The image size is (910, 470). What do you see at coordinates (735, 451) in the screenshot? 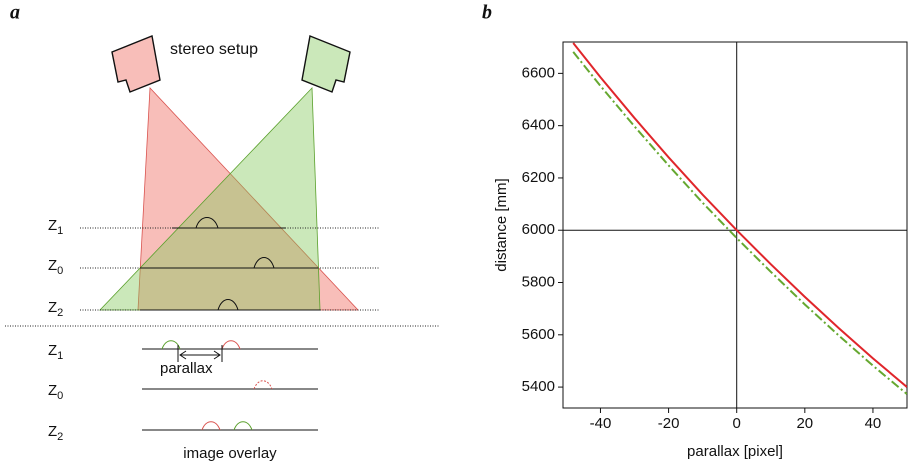
I see `x-axis-label: parallax [pixel]` at bounding box center [735, 451].